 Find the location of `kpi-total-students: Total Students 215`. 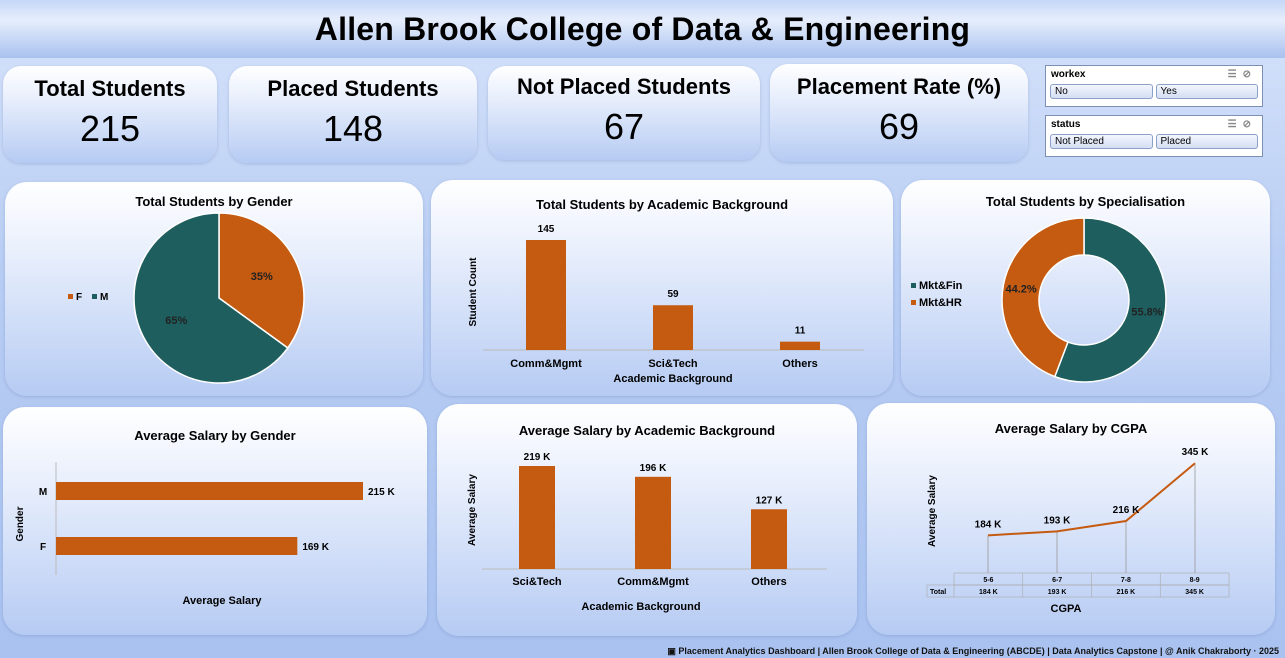

kpi-total-students: Total Students 215 is located at coordinates (110, 114).